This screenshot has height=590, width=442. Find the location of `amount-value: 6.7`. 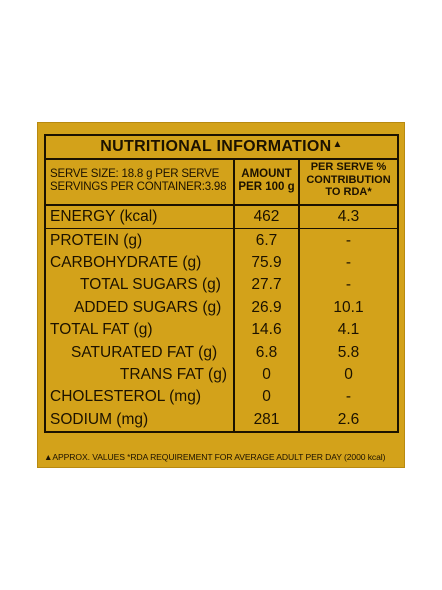

amount-value: 6.7 is located at coordinates (267, 240).